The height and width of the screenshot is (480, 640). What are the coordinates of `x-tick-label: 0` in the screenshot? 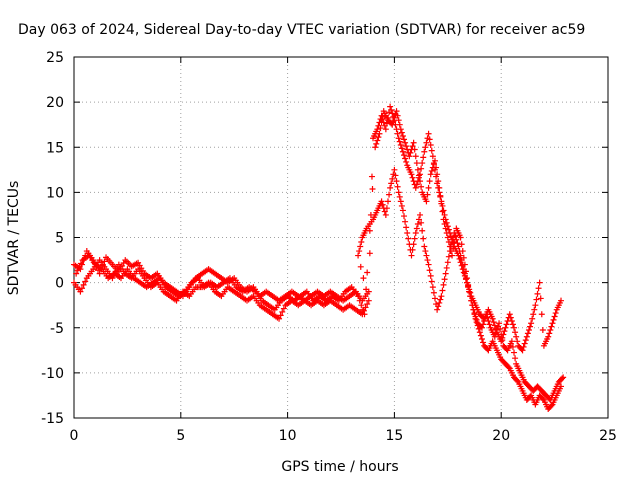 It's located at (74, 436).